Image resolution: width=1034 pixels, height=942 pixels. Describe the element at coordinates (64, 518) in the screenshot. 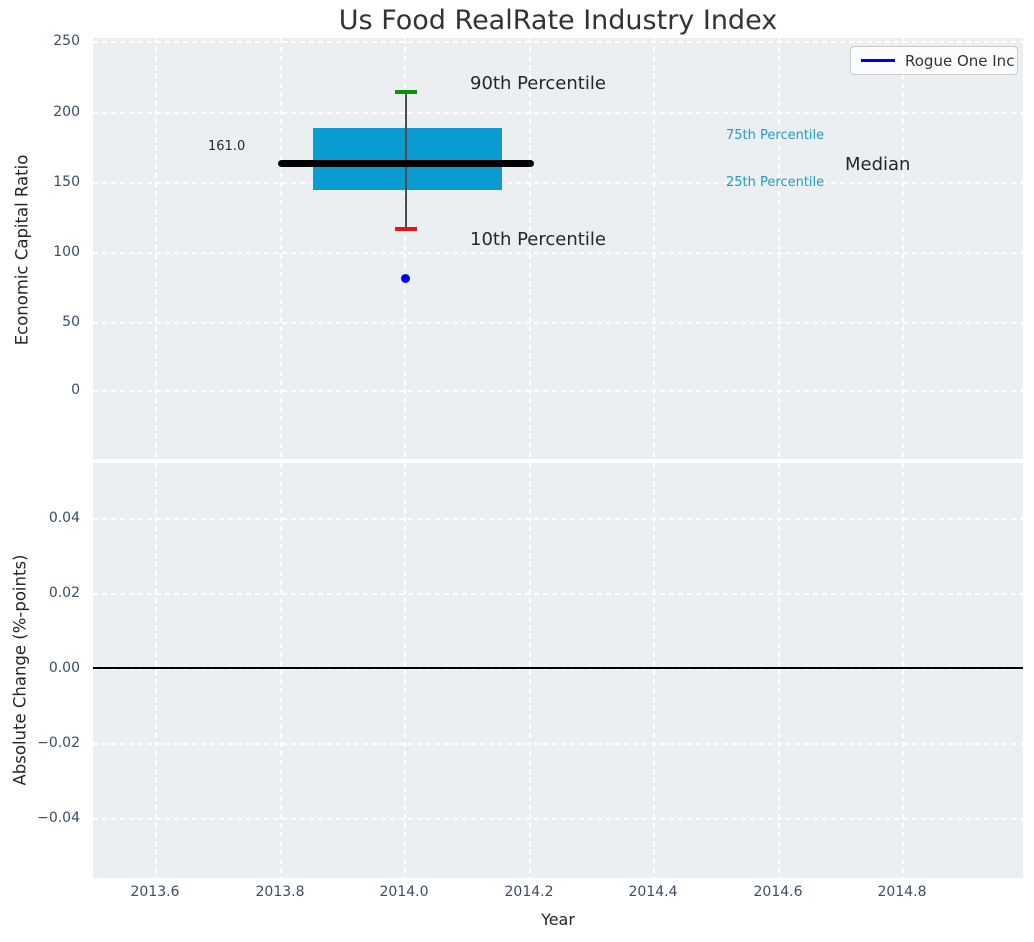

I see `ytick-0.04: 0.04` at that location.